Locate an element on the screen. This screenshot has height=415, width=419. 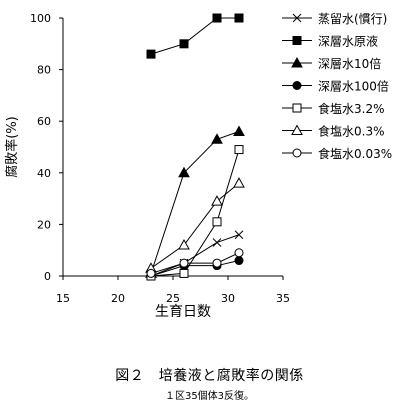
figure-note: １区35個体3反復。 is located at coordinates (209, 396).